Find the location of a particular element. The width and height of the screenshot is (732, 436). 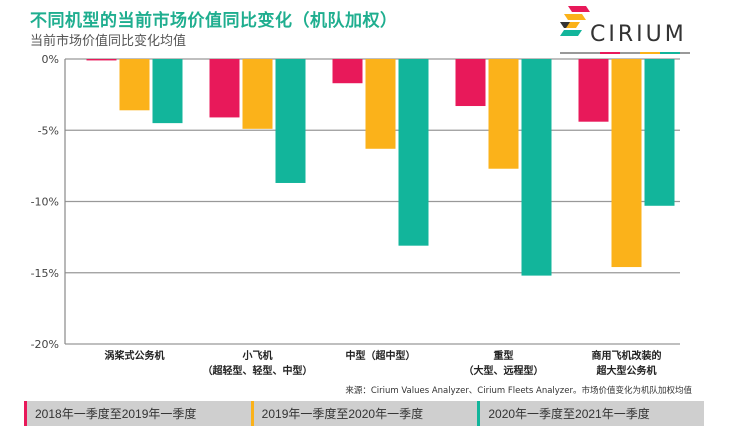

x-category-label: 涡桨式公务机 is located at coordinates (135, 356).